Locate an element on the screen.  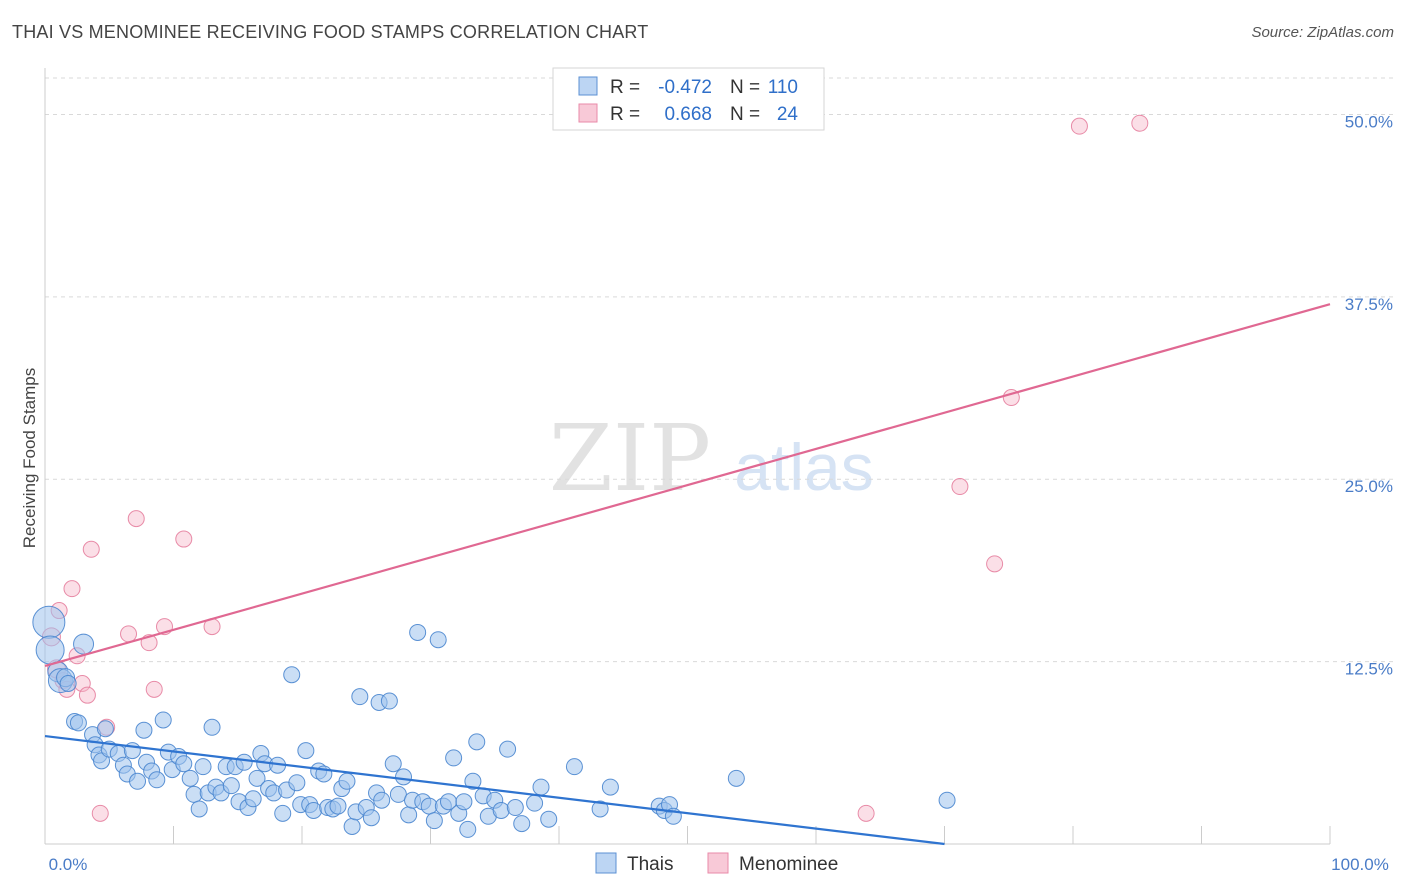
y-tick-label-0: 12.5% is located at coordinates (1369, 669).